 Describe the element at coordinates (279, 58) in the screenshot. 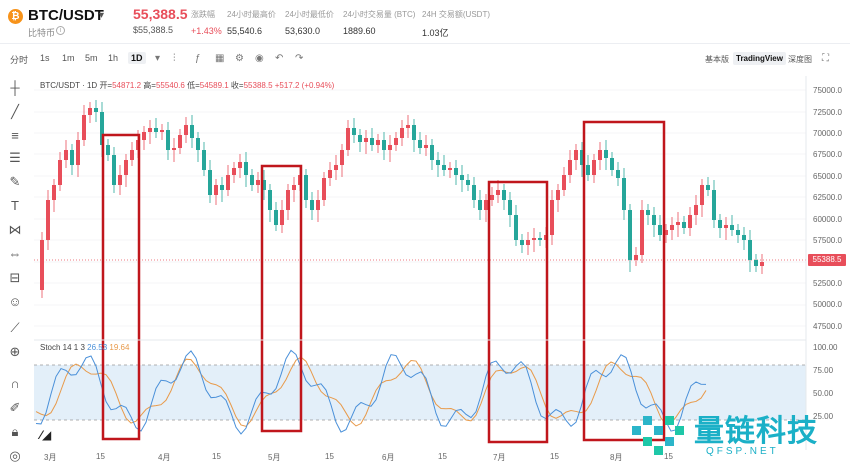

I see `undo-icon: ↶` at that location.